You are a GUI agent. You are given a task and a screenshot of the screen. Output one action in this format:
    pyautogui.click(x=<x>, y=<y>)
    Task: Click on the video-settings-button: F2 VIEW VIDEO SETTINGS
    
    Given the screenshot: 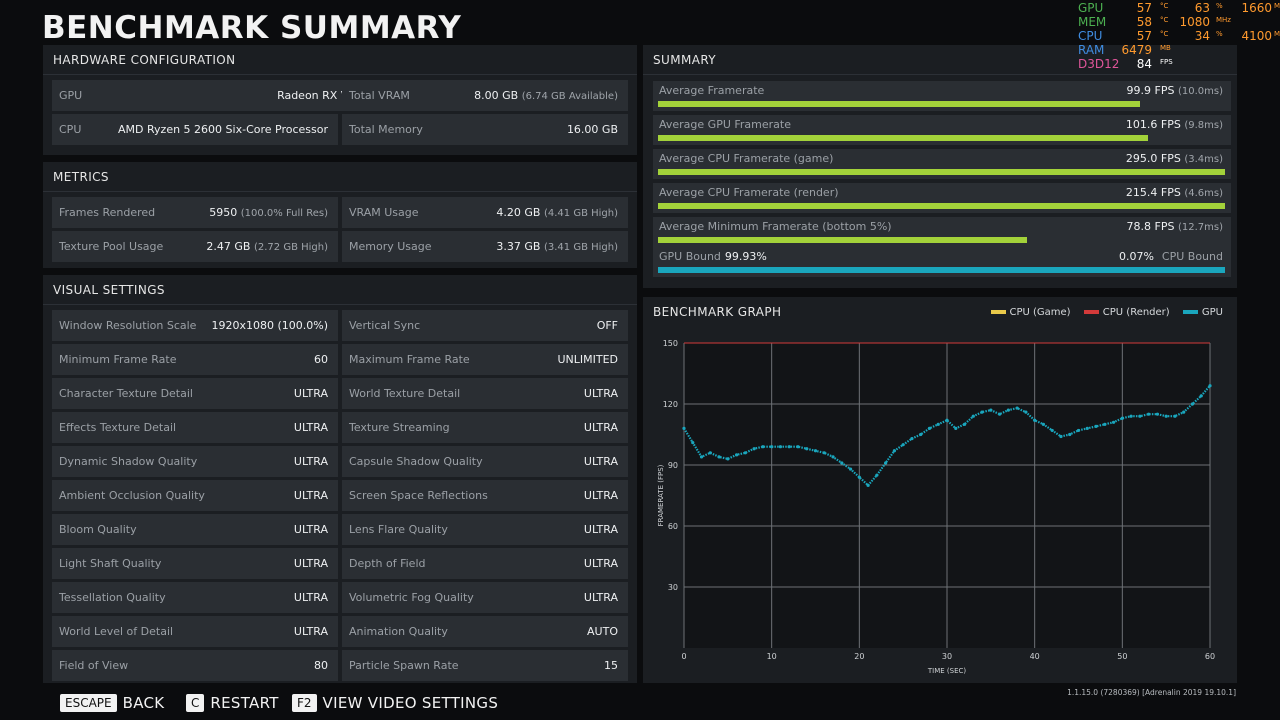 What is the action you would take?
    pyautogui.click(x=395, y=702)
    